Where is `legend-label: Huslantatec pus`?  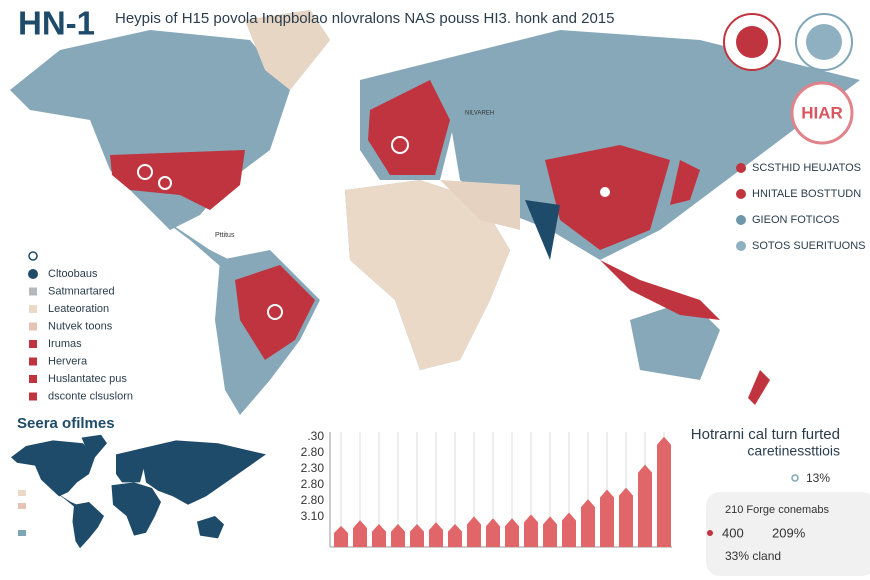
legend-label: Huslantatec pus is located at coordinates (87, 379).